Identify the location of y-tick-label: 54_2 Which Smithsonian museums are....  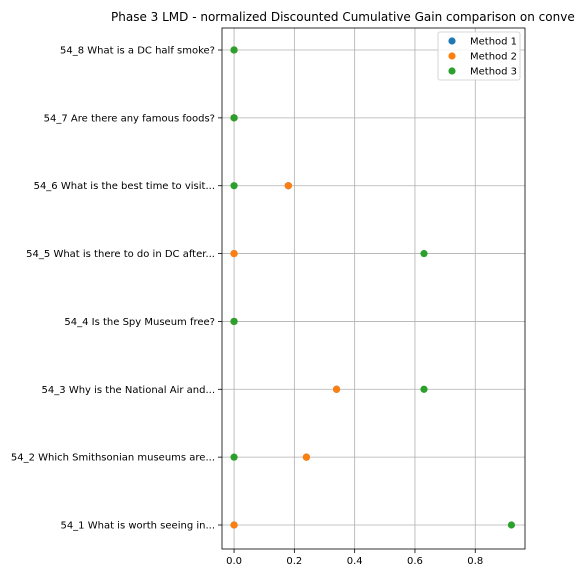
(113, 458).